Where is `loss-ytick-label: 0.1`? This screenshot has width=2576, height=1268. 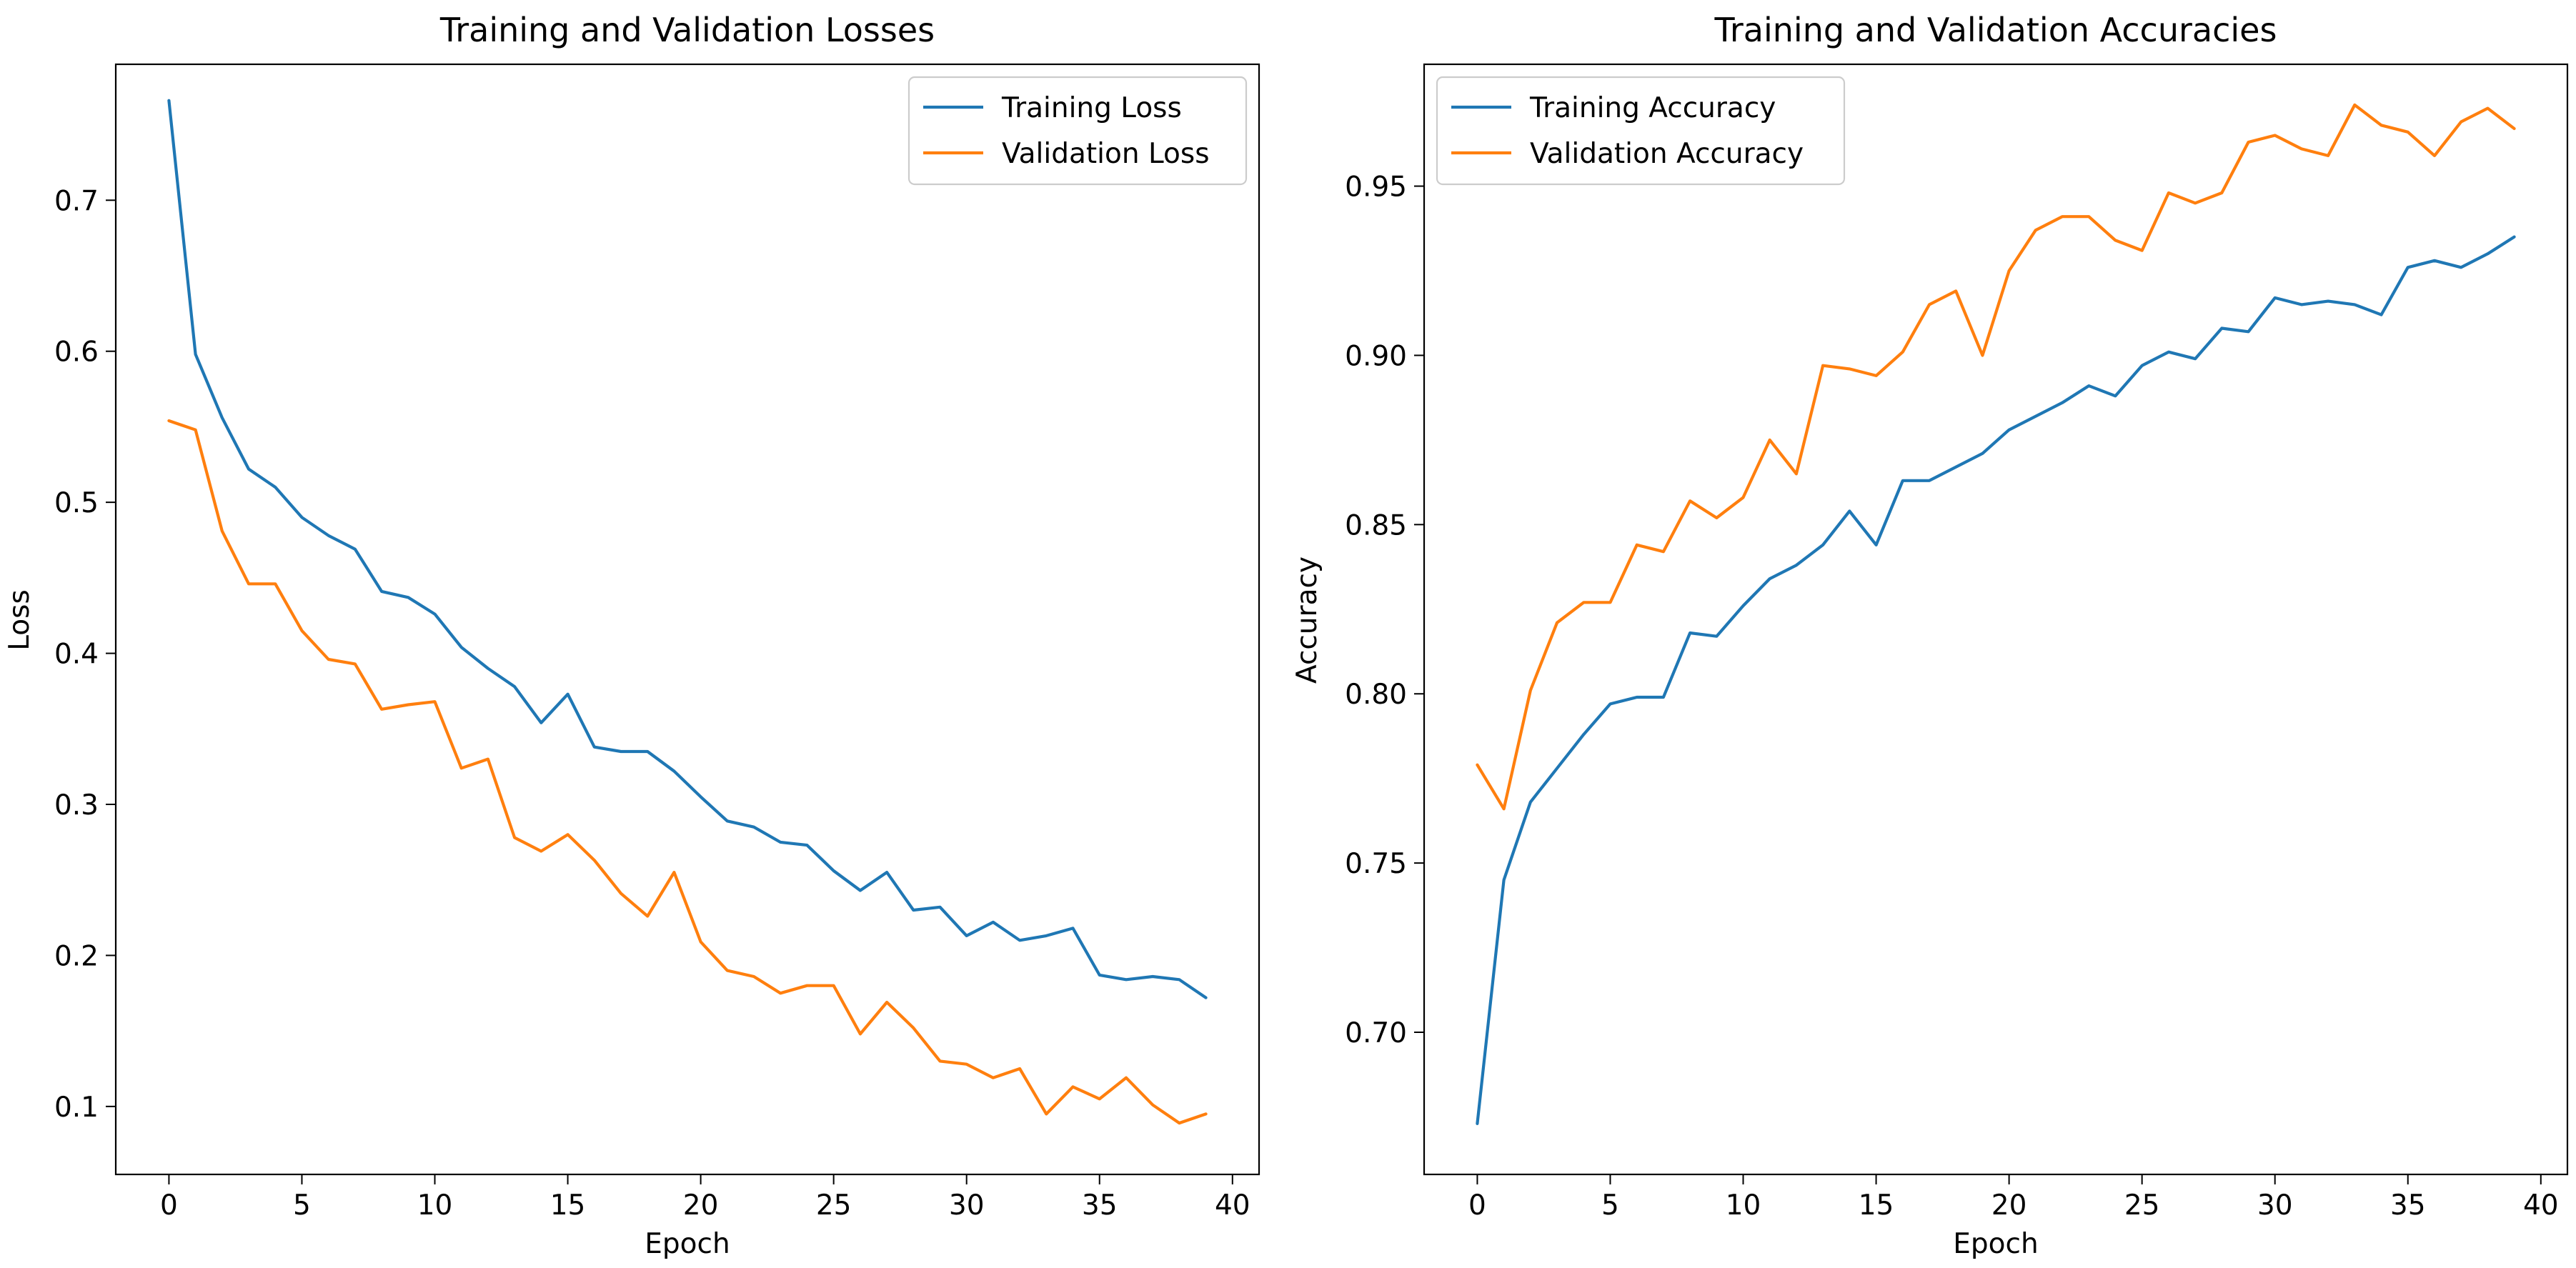
loss-ytick-label: 0.1 is located at coordinates (76, 1108).